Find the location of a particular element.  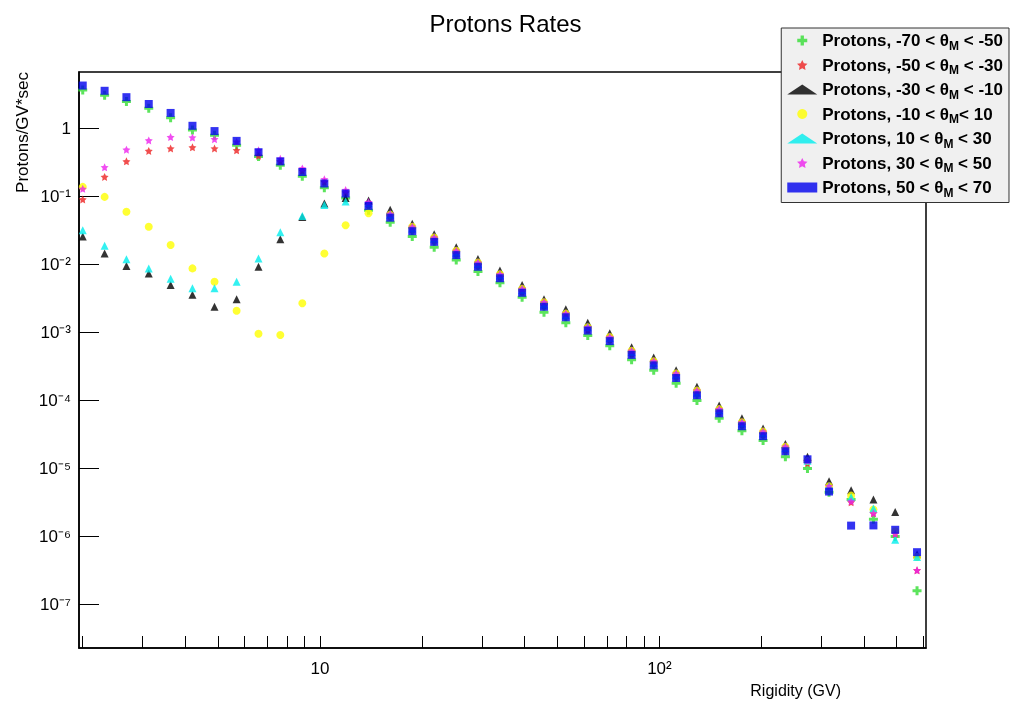

x-tick-label: 10² is located at coordinates (660, 668).